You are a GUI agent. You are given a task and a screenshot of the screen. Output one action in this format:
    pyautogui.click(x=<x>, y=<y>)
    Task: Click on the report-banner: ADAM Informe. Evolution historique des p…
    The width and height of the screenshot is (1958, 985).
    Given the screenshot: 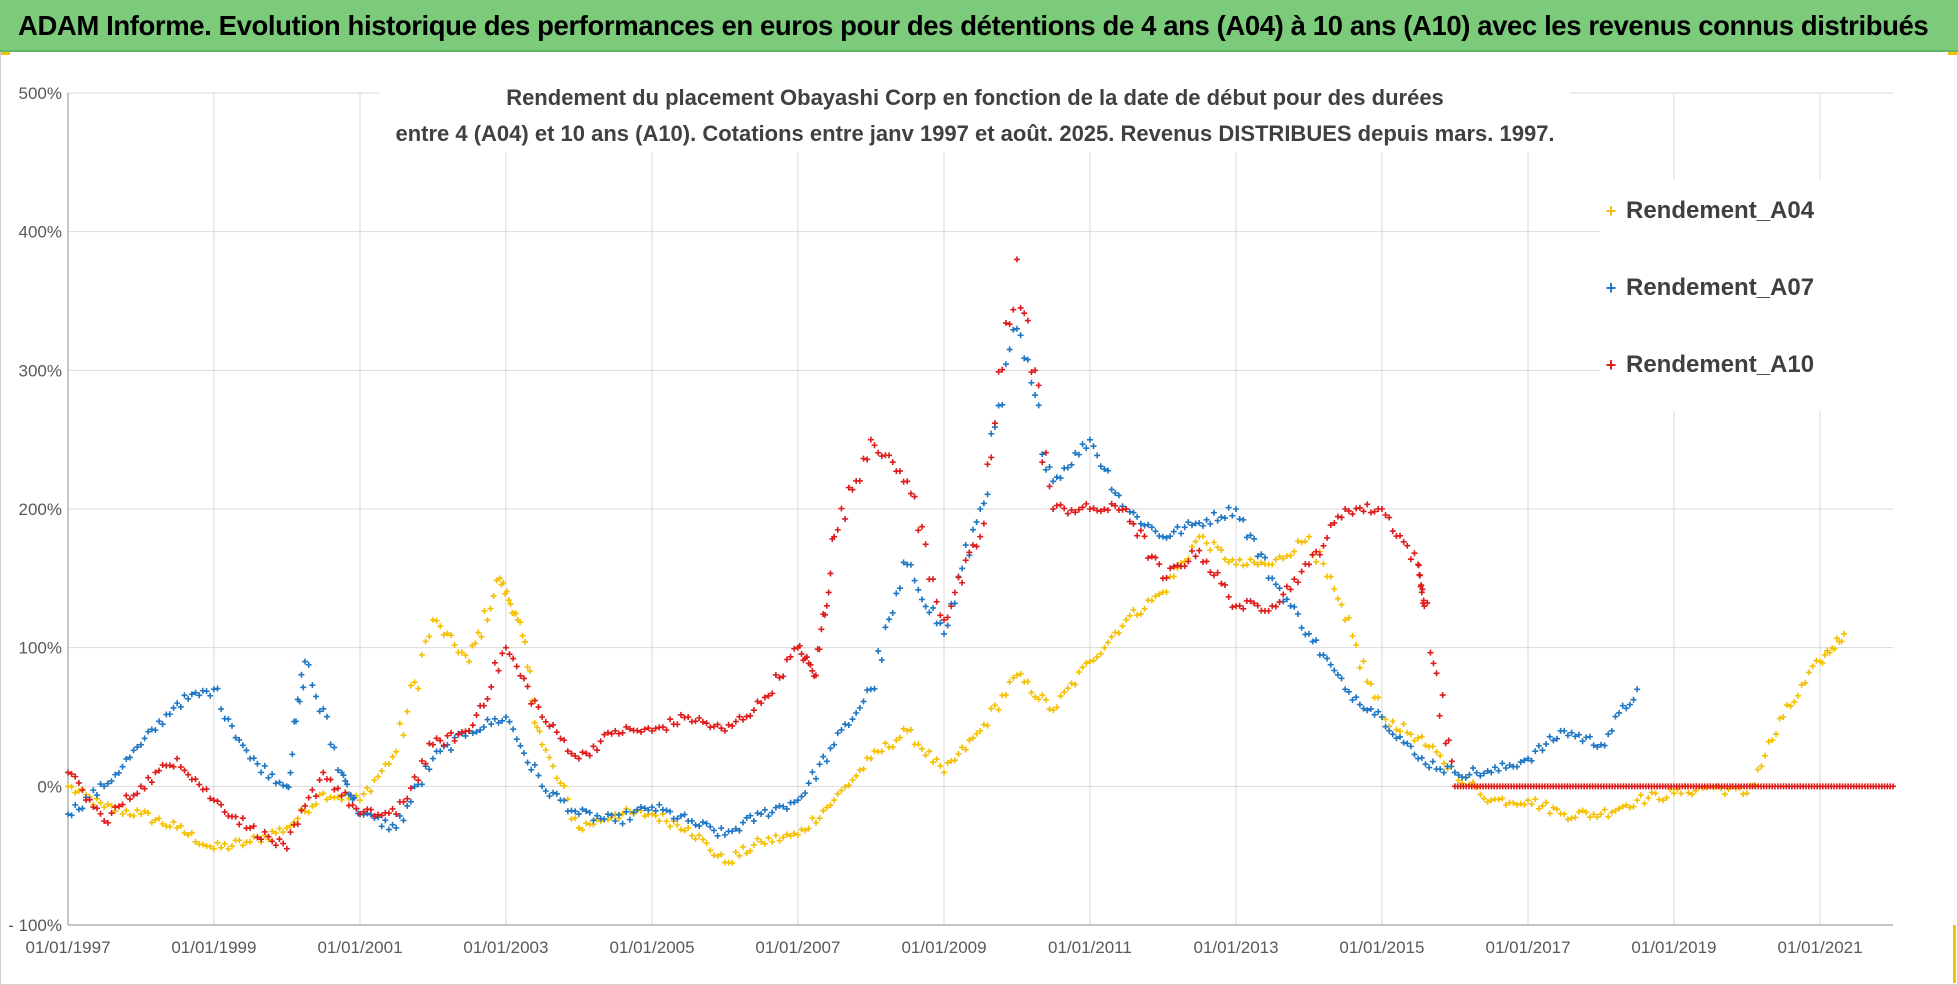 What is the action you would take?
    pyautogui.click(x=979, y=26)
    